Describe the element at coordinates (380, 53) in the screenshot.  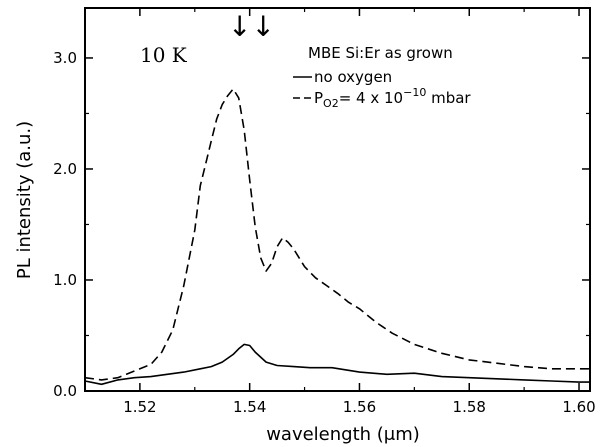
I see `sample-label: MBE Si:Er as grown` at that location.